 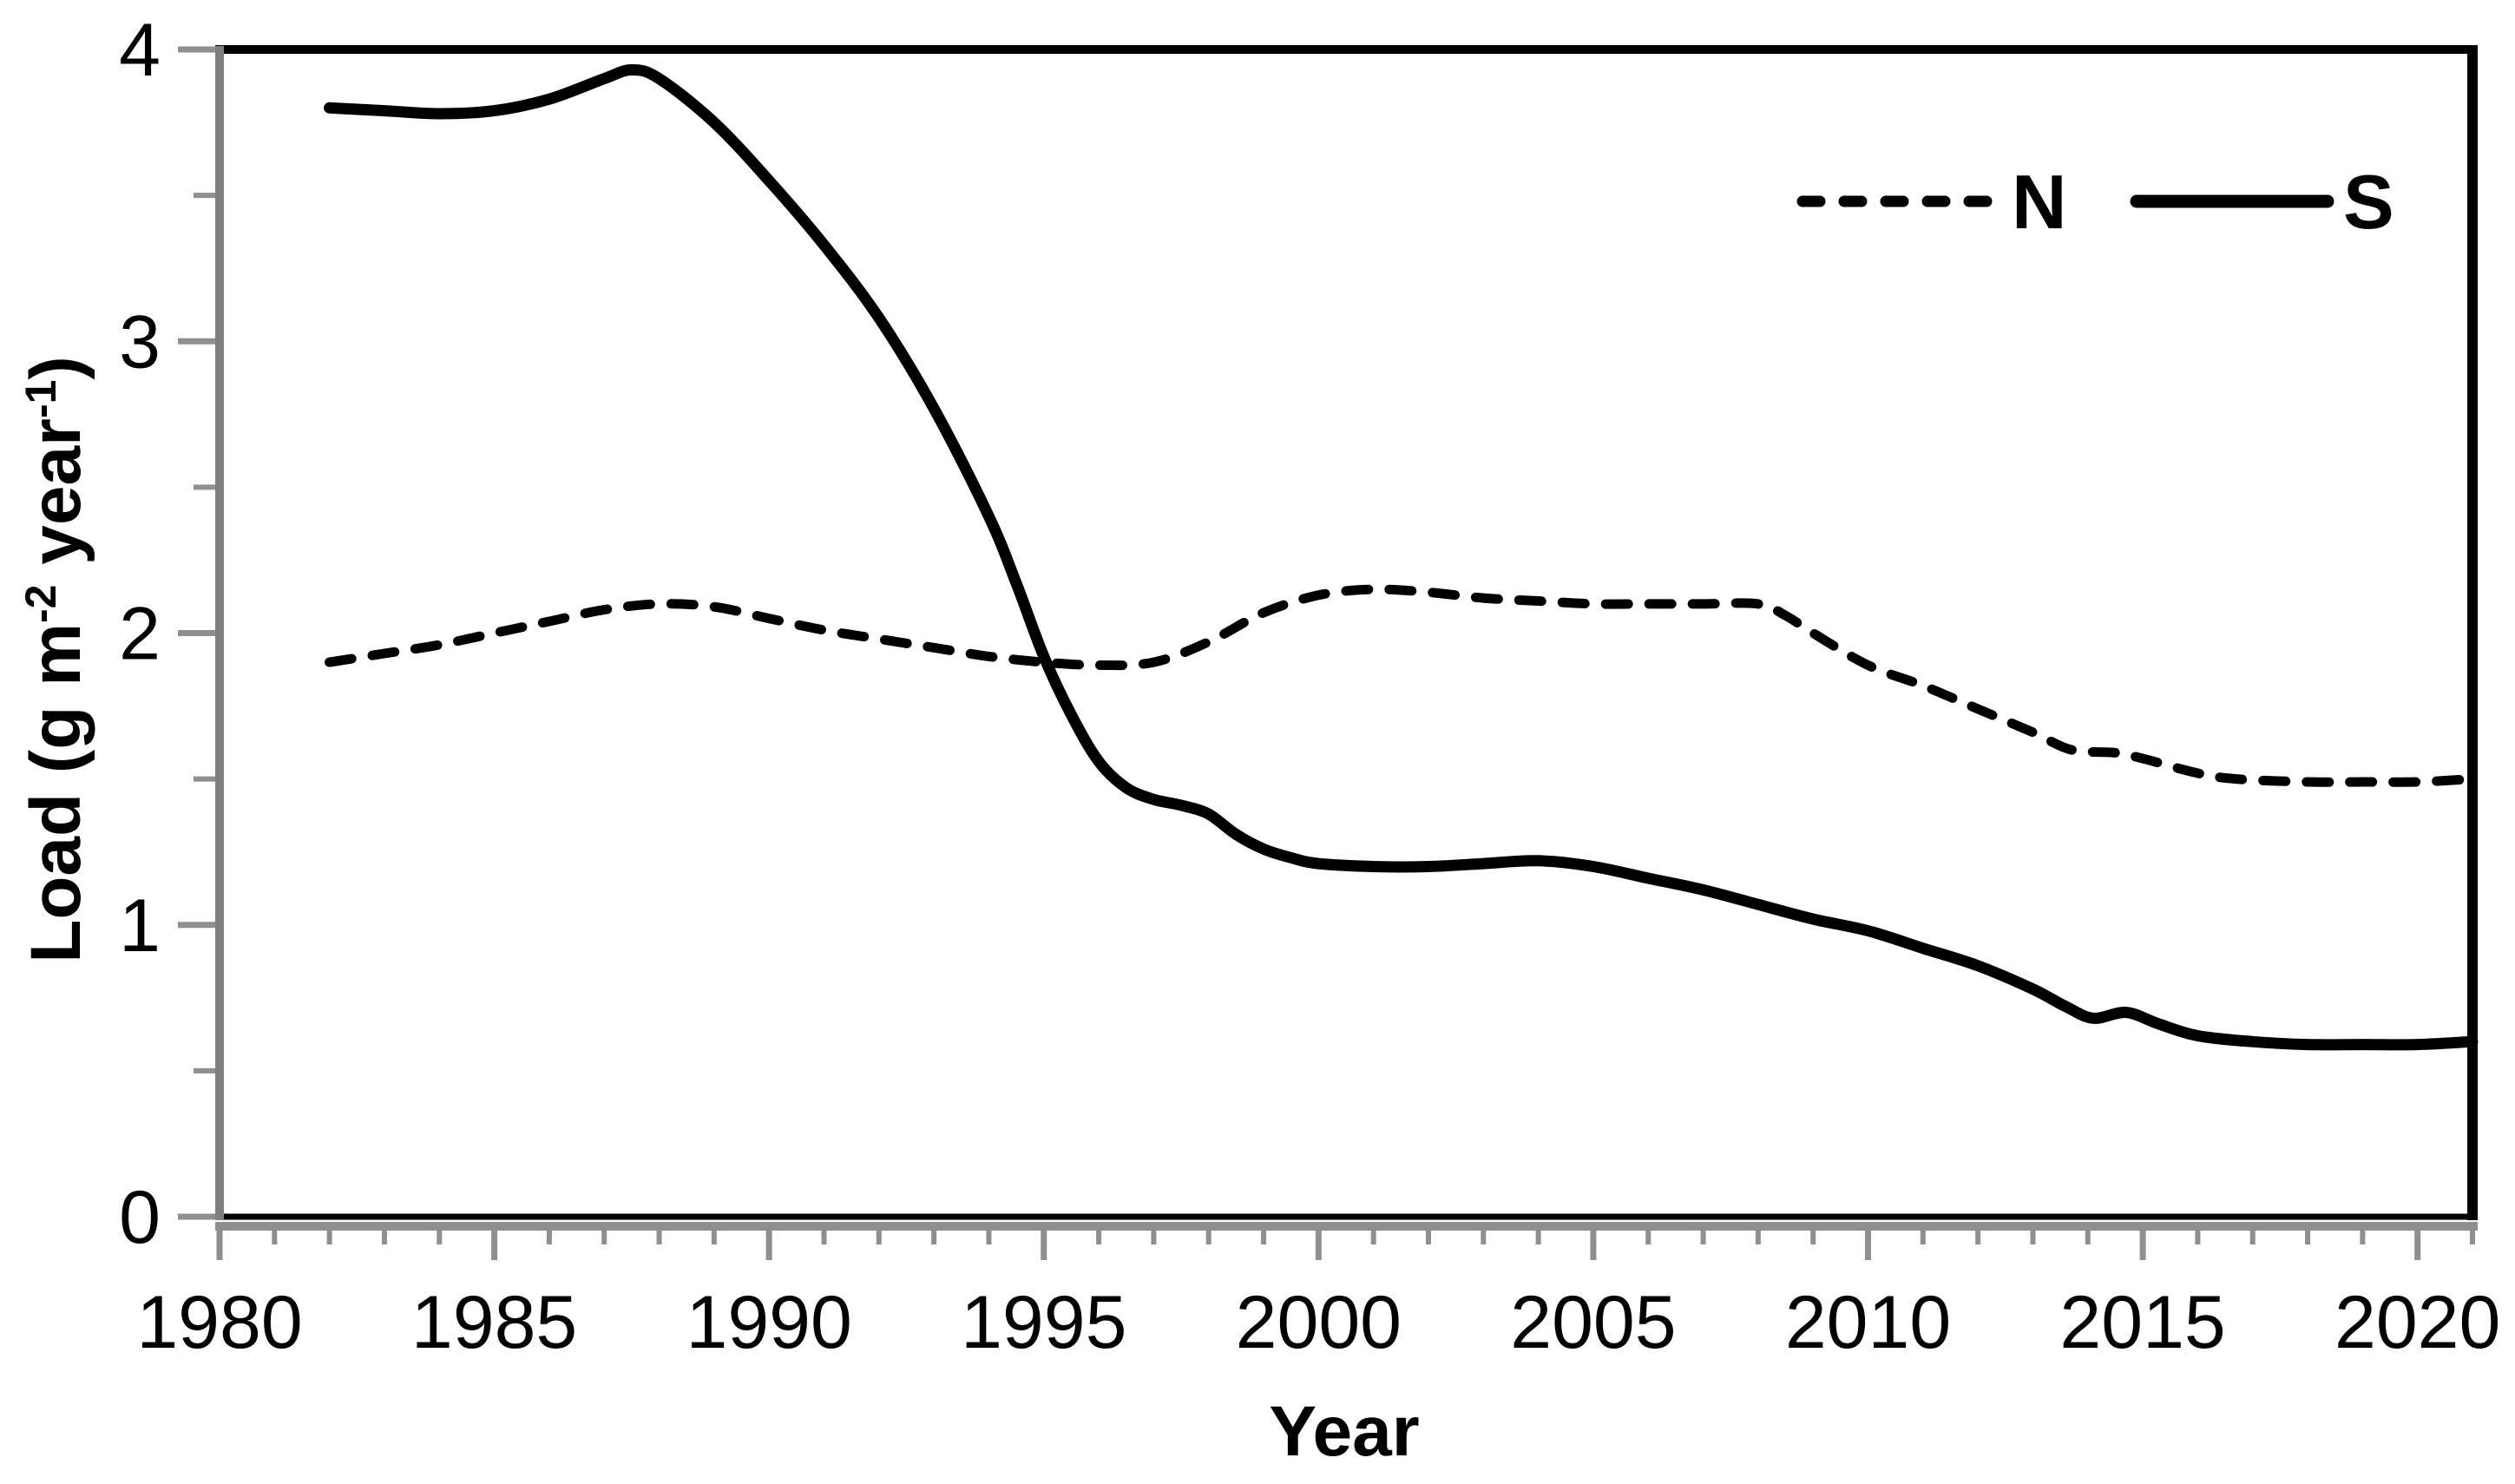 What do you see at coordinates (1593, 1322) in the screenshot?
I see `x-tick-label: 2005` at bounding box center [1593, 1322].